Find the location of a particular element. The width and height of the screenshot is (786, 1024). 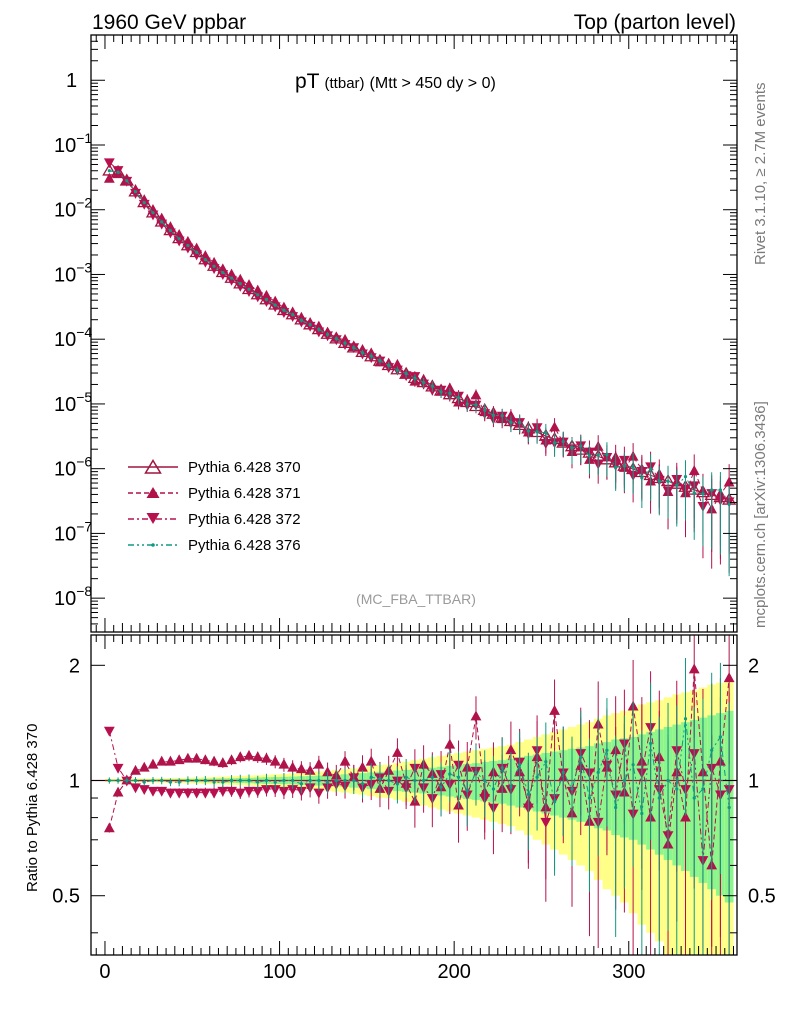

legend-entry-370: Pythia 6.428 370 is located at coordinates (214, 467).